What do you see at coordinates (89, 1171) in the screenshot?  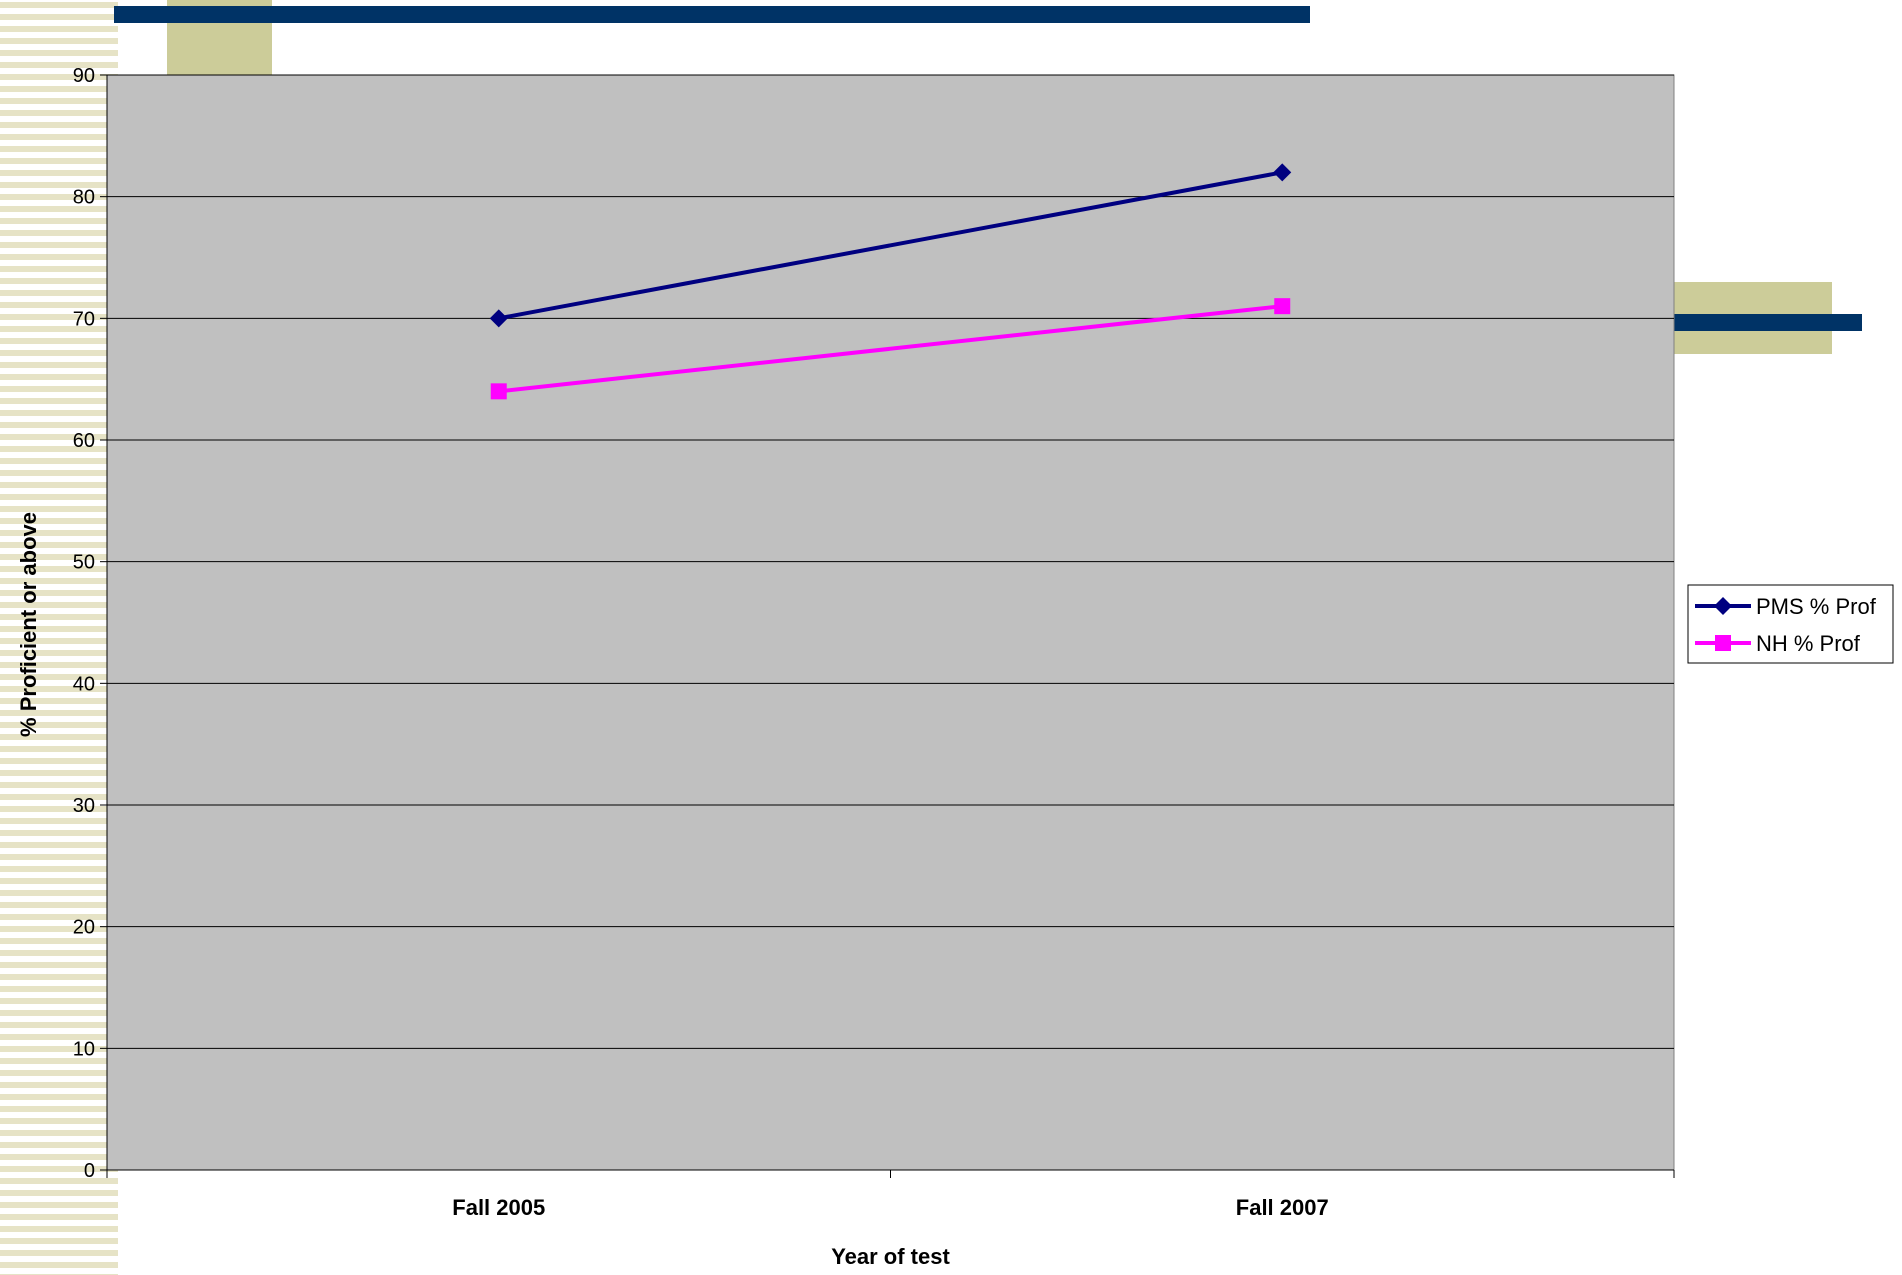 I see `y-tick-label: 0` at bounding box center [89, 1171].